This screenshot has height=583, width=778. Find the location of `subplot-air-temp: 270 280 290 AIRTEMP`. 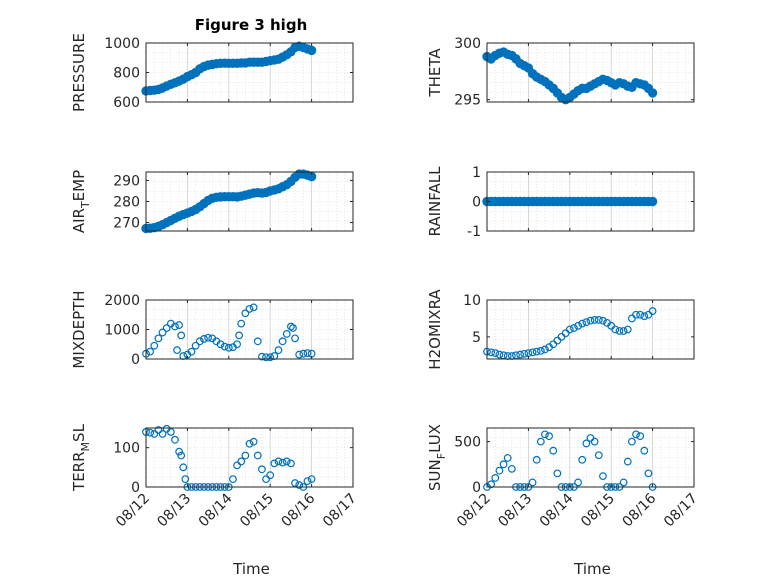

subplot-air-temp: 270 280 290 AIRTEMP is located at coordinates (212, 201).